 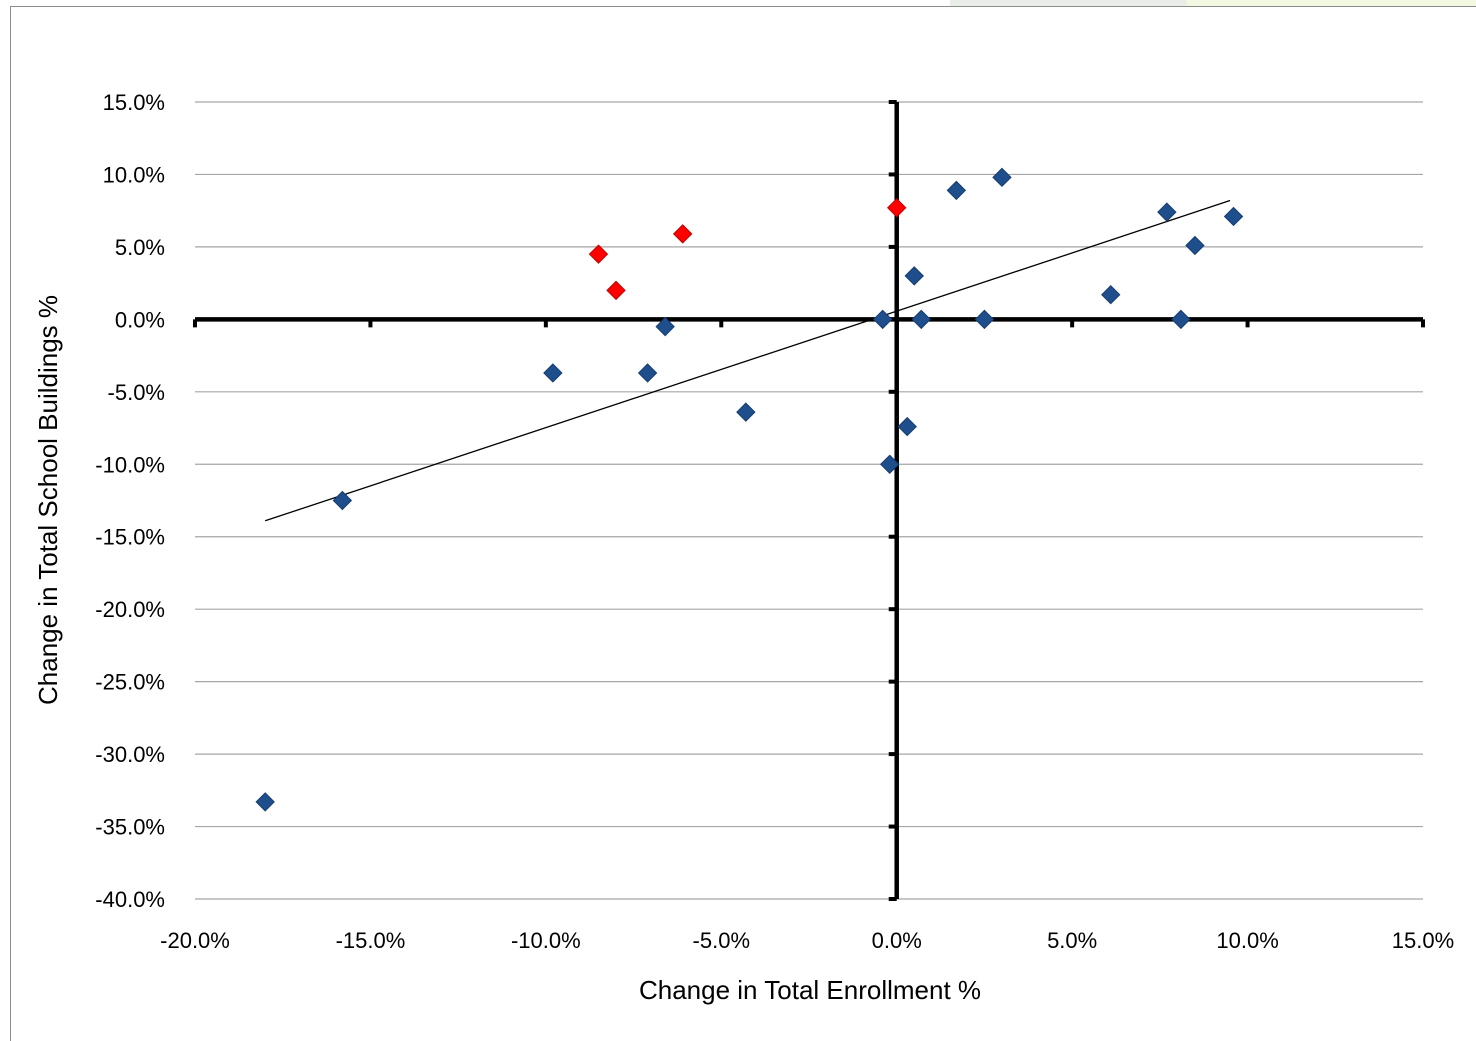 I want to click on x-tick-label: 10.0%, so click(x=1247, y=940).